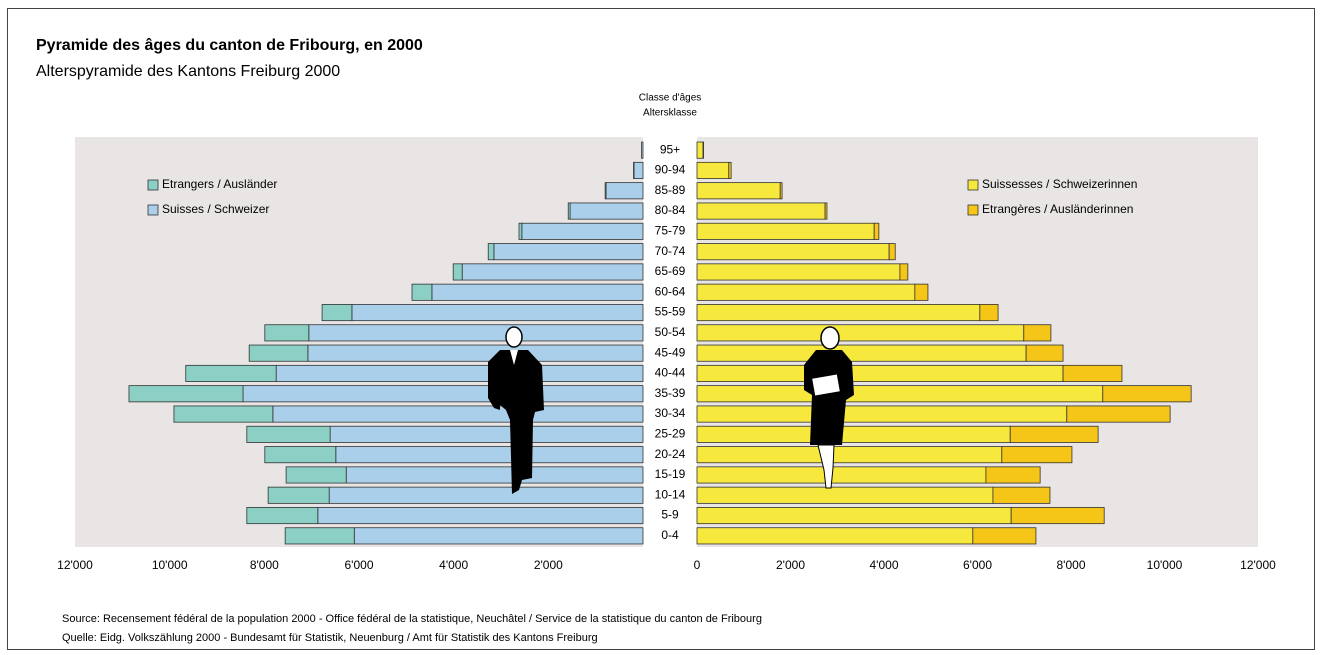 The image size is (1322, 655). I want to click on legend-label: Etrangers / Ausländer, so click(219, 184).